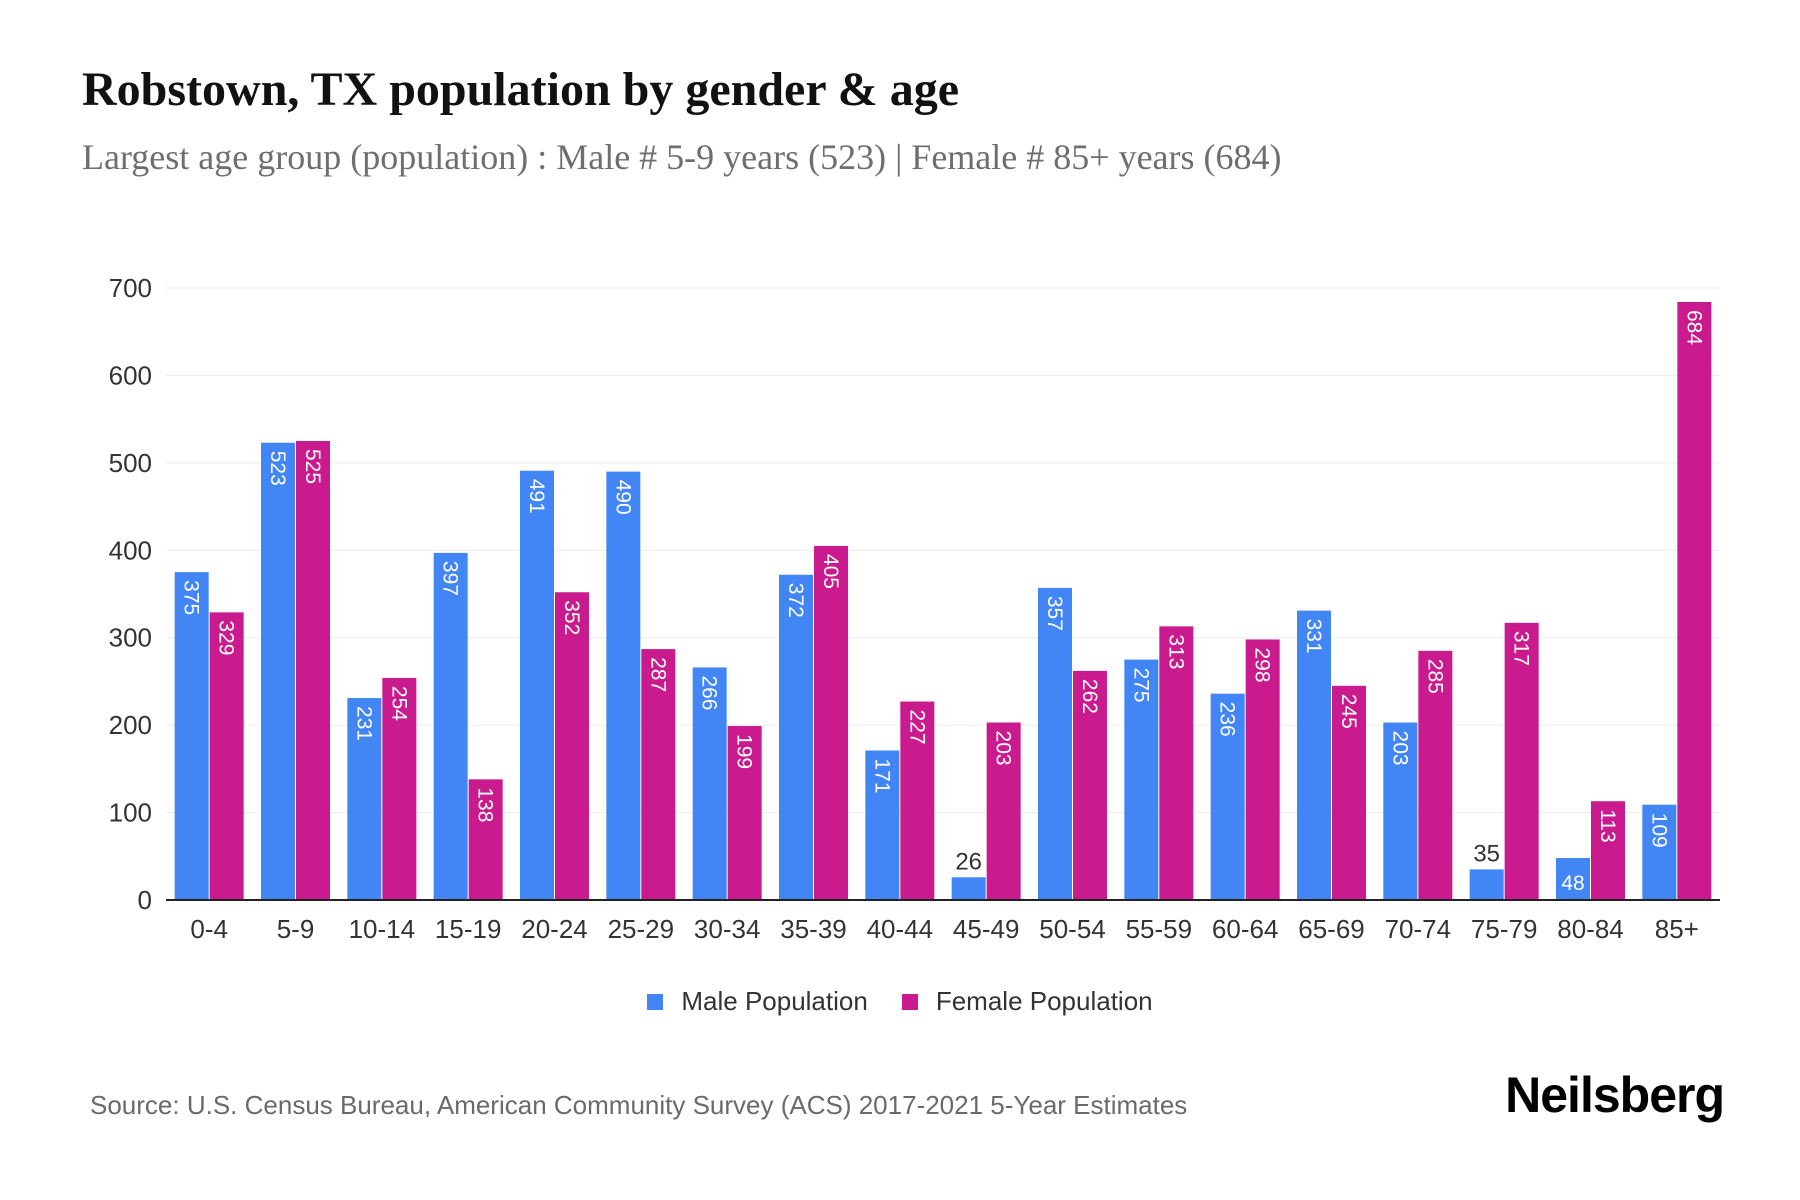 The height and width of the screenshot is (1200, 1800). Describe the element at coordinates (521, 89) in the screenshot. I see `chart-title: Robstown, TX population by gender & age` at that location.